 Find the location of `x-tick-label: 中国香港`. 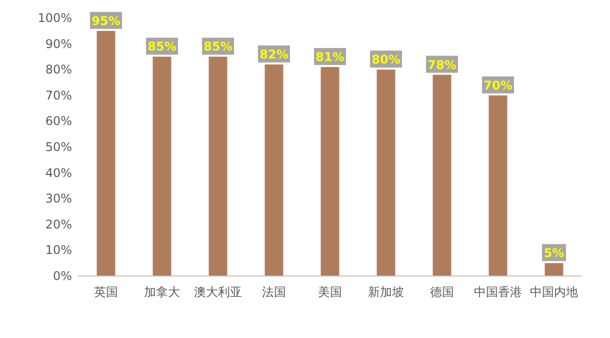

x-tick-label: 中国香港 is located at coordinates (498, 292).